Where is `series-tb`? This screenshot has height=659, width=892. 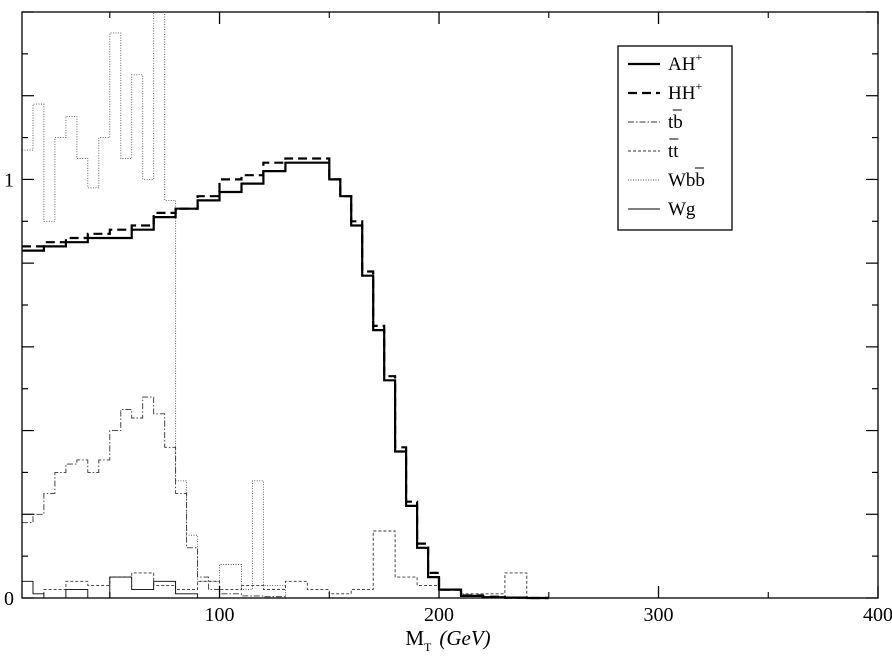
series-tb is located at coordinates (154, 497).